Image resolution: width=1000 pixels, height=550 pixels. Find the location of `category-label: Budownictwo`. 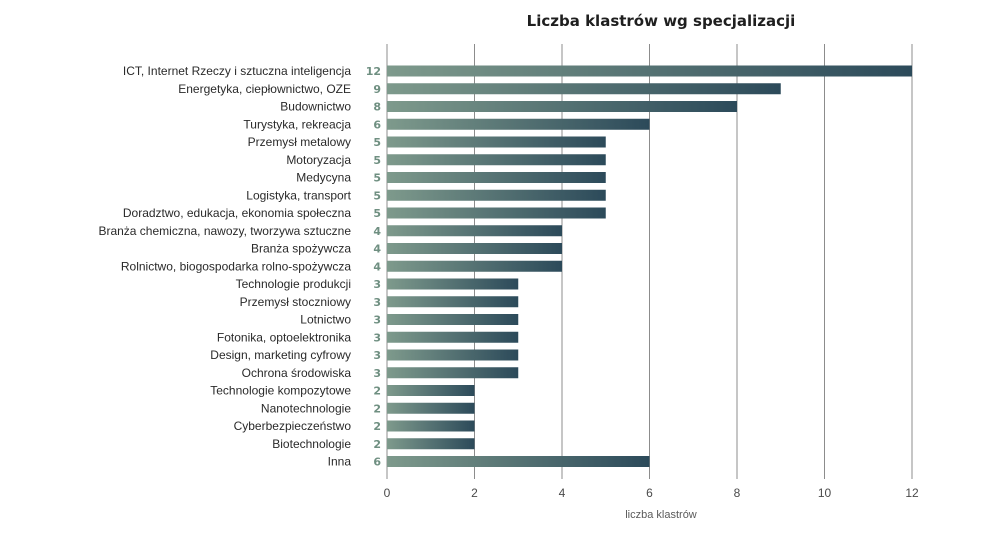

category-label: Budownictwo is located at coordinates (315, 107).